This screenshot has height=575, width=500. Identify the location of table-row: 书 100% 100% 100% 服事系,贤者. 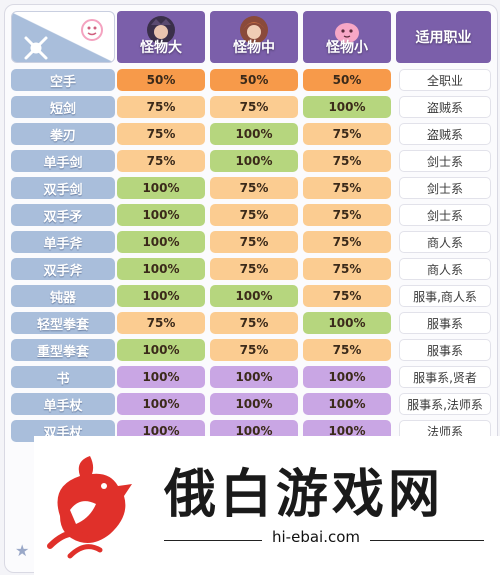
(251, 378).